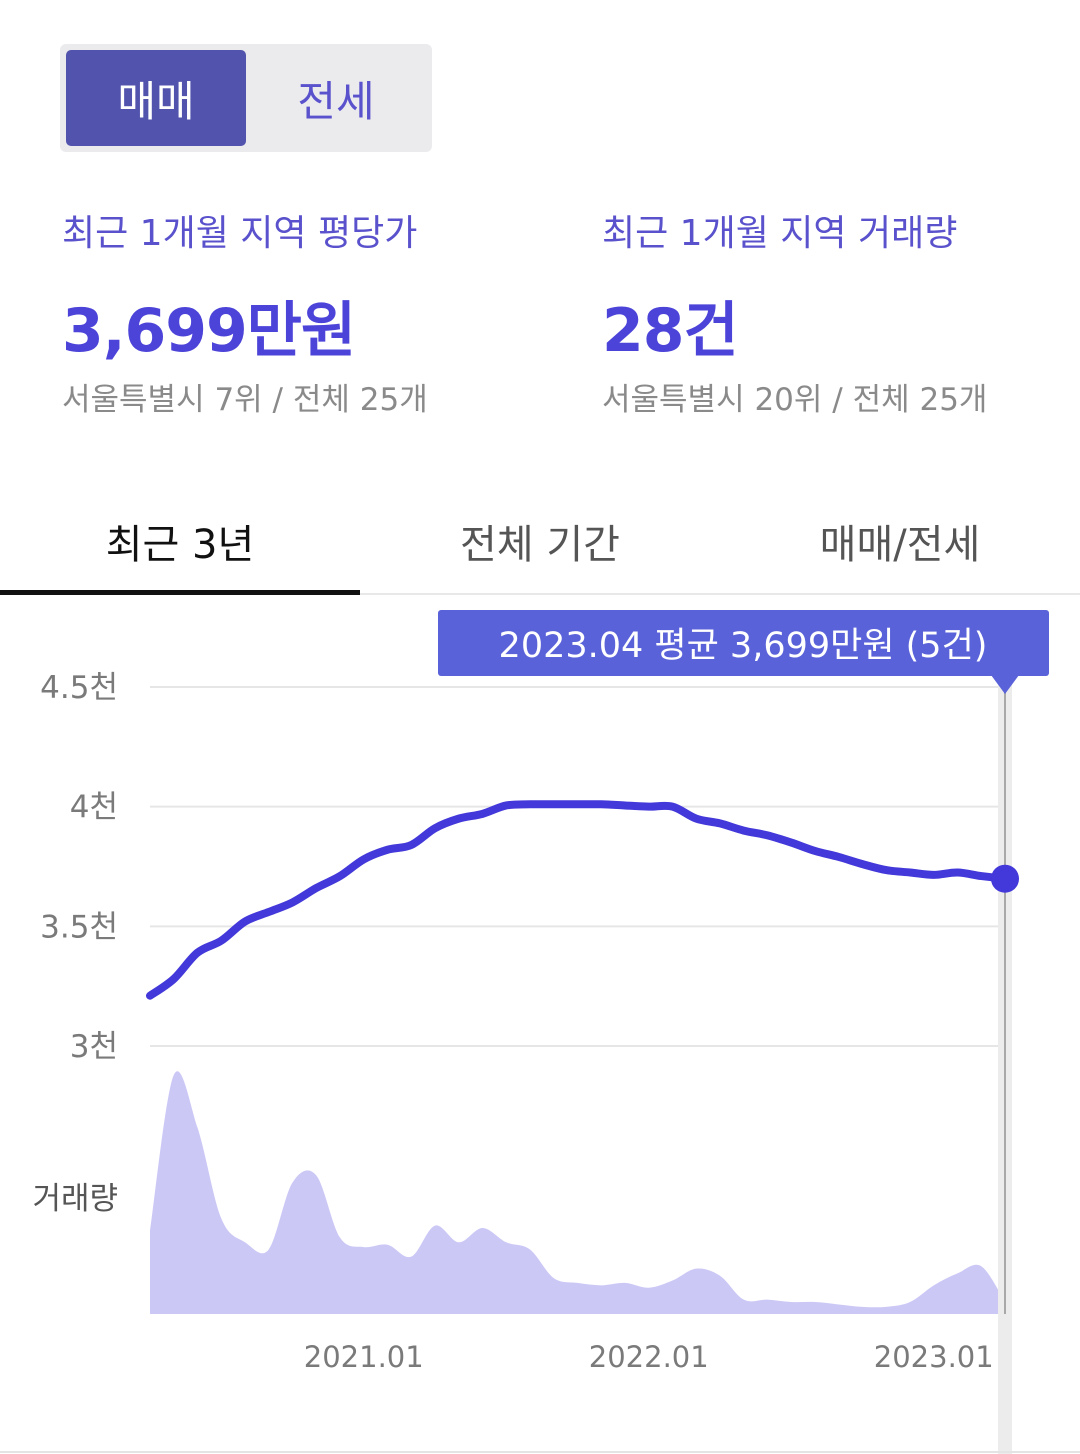  What do you see at coordinates (670, 331) in the screenshot?
I see `volume-stat-value: 28건` at bounding box center [670, 331].